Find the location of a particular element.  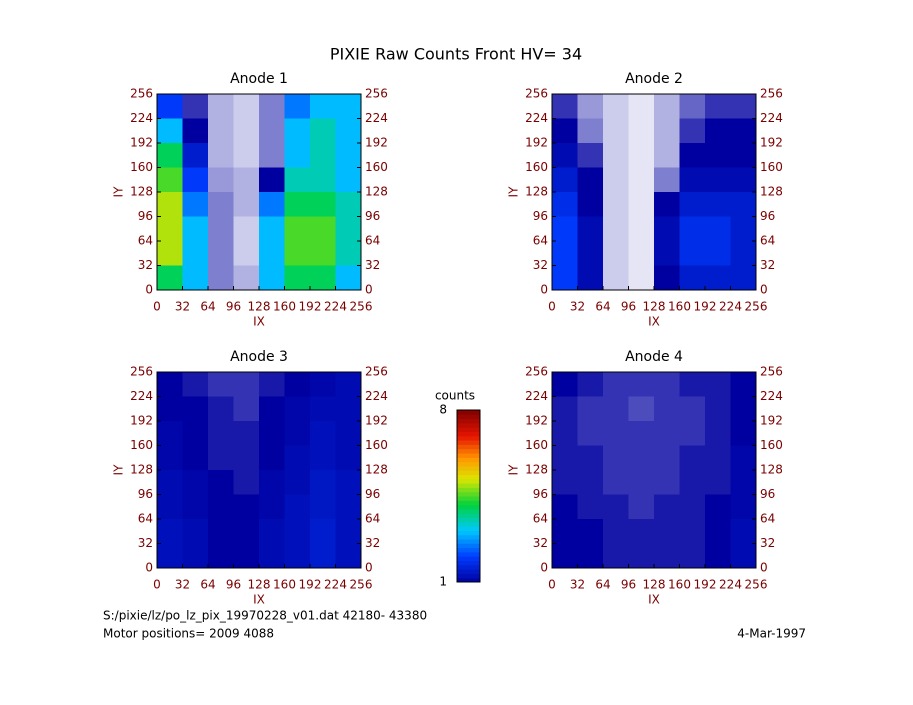

x-tick-label: 128 is located at coordinates (259, 307).